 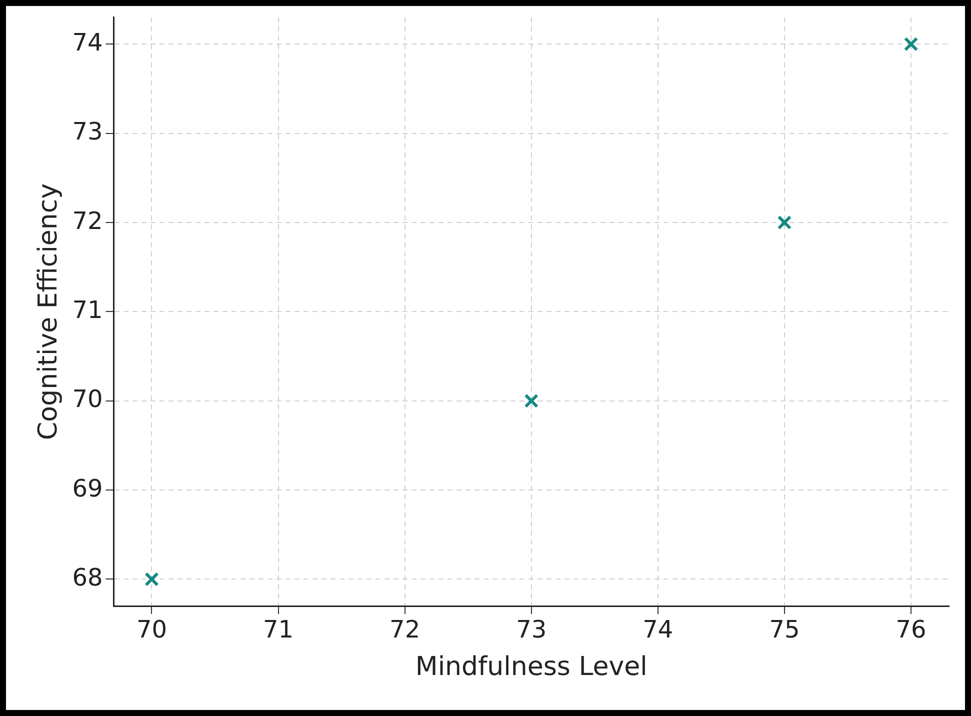 What do you see at coordinates (151, 630) in the screenshot?
I see `x-tick-label: 70` at bounding box center [151, 630].